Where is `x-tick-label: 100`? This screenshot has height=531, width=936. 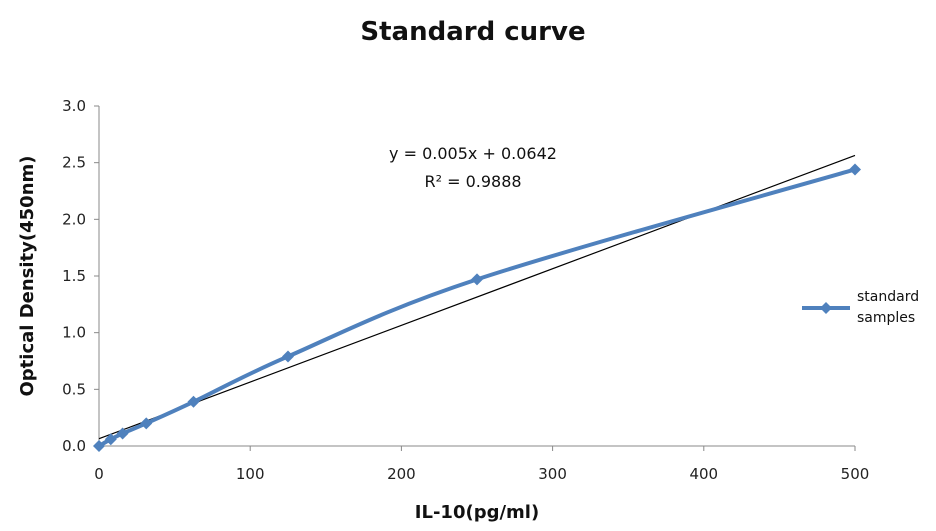
x-tick-label: 100 is located at coordinates (250, 474).